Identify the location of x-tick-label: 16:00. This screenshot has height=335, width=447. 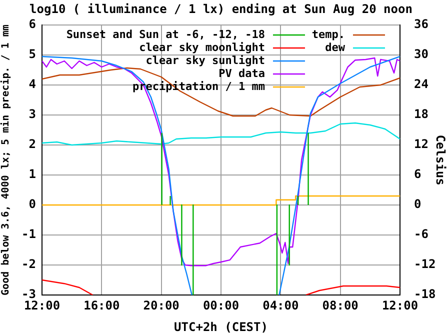
(102, 305).